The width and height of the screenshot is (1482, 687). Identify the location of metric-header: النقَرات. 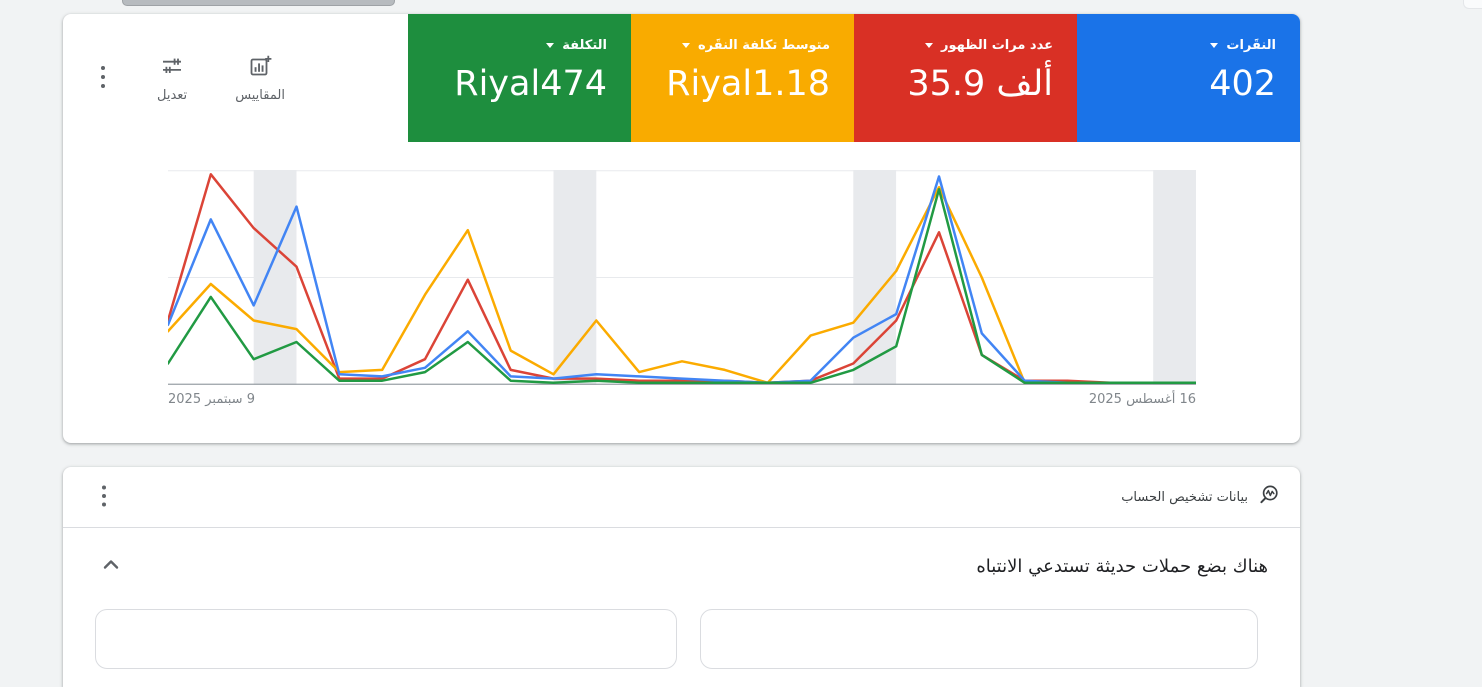
(1188, 33).